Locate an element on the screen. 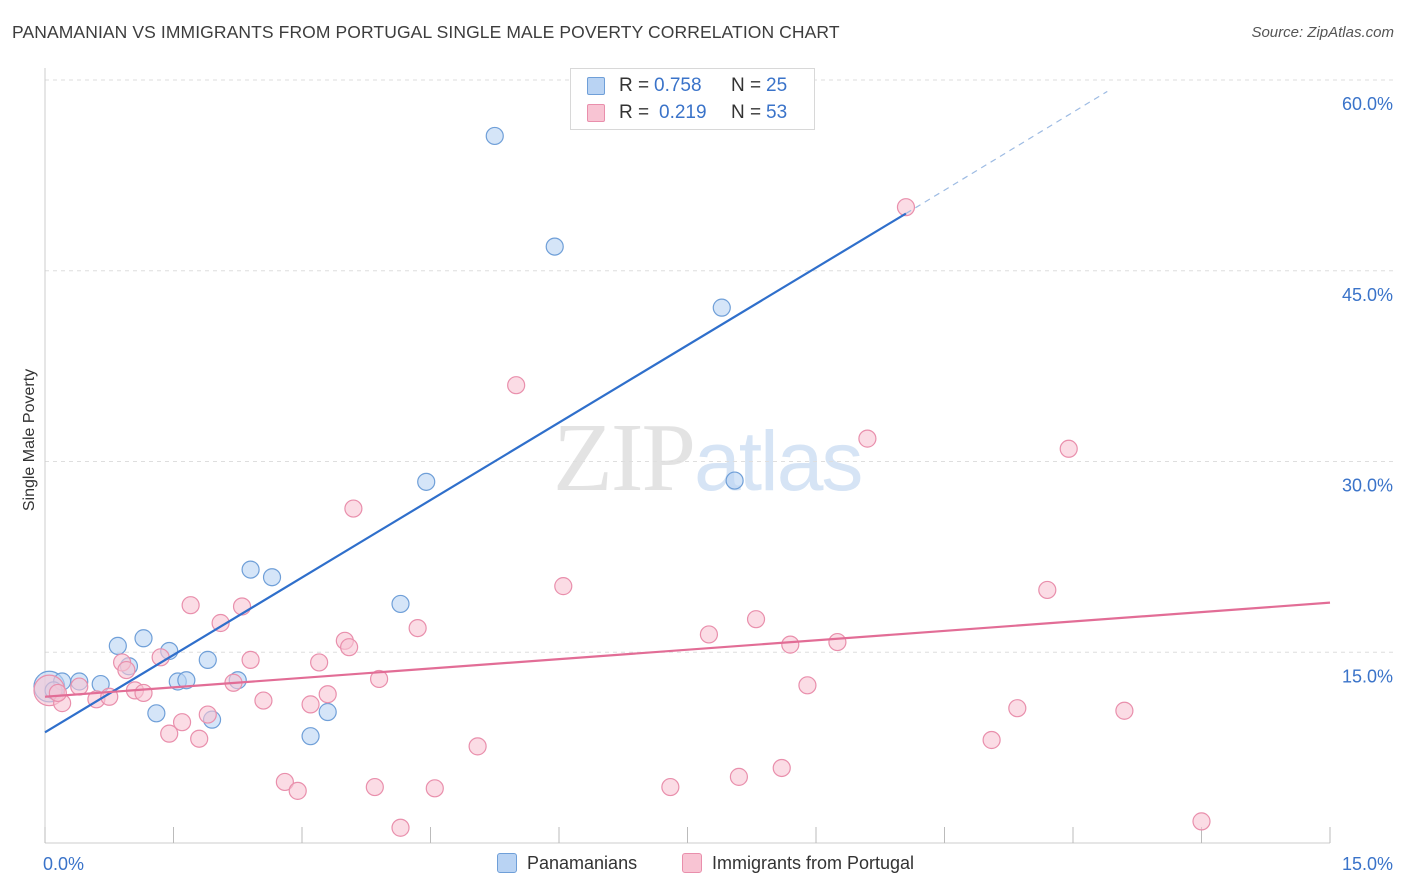  panamanian-trend-extension is located at coordinates (1006, 152).